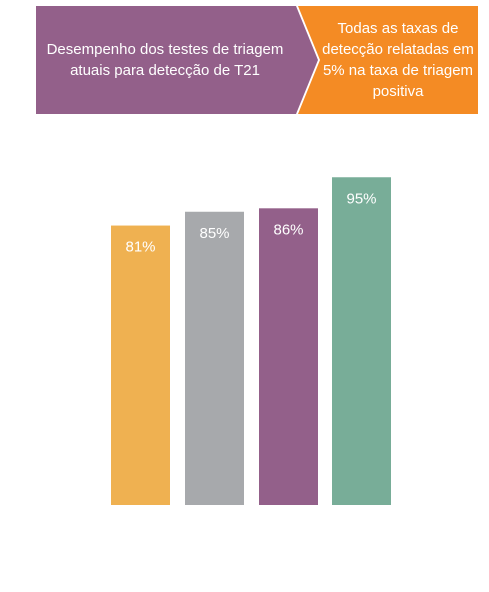 This screenshot has width=489, height=592. What do you see at coordinates (288, 229) in the screenshot?
I see `bar-label-3: 86%` at bounding box center [288, 229].